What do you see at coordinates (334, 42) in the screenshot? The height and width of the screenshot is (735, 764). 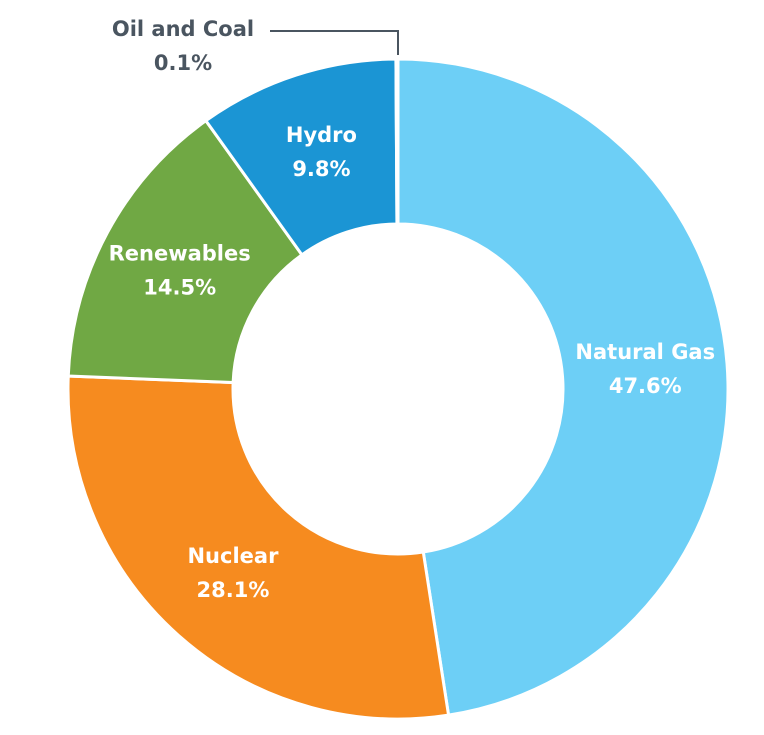 I see `callout-line` at bounding box center [334, 42].